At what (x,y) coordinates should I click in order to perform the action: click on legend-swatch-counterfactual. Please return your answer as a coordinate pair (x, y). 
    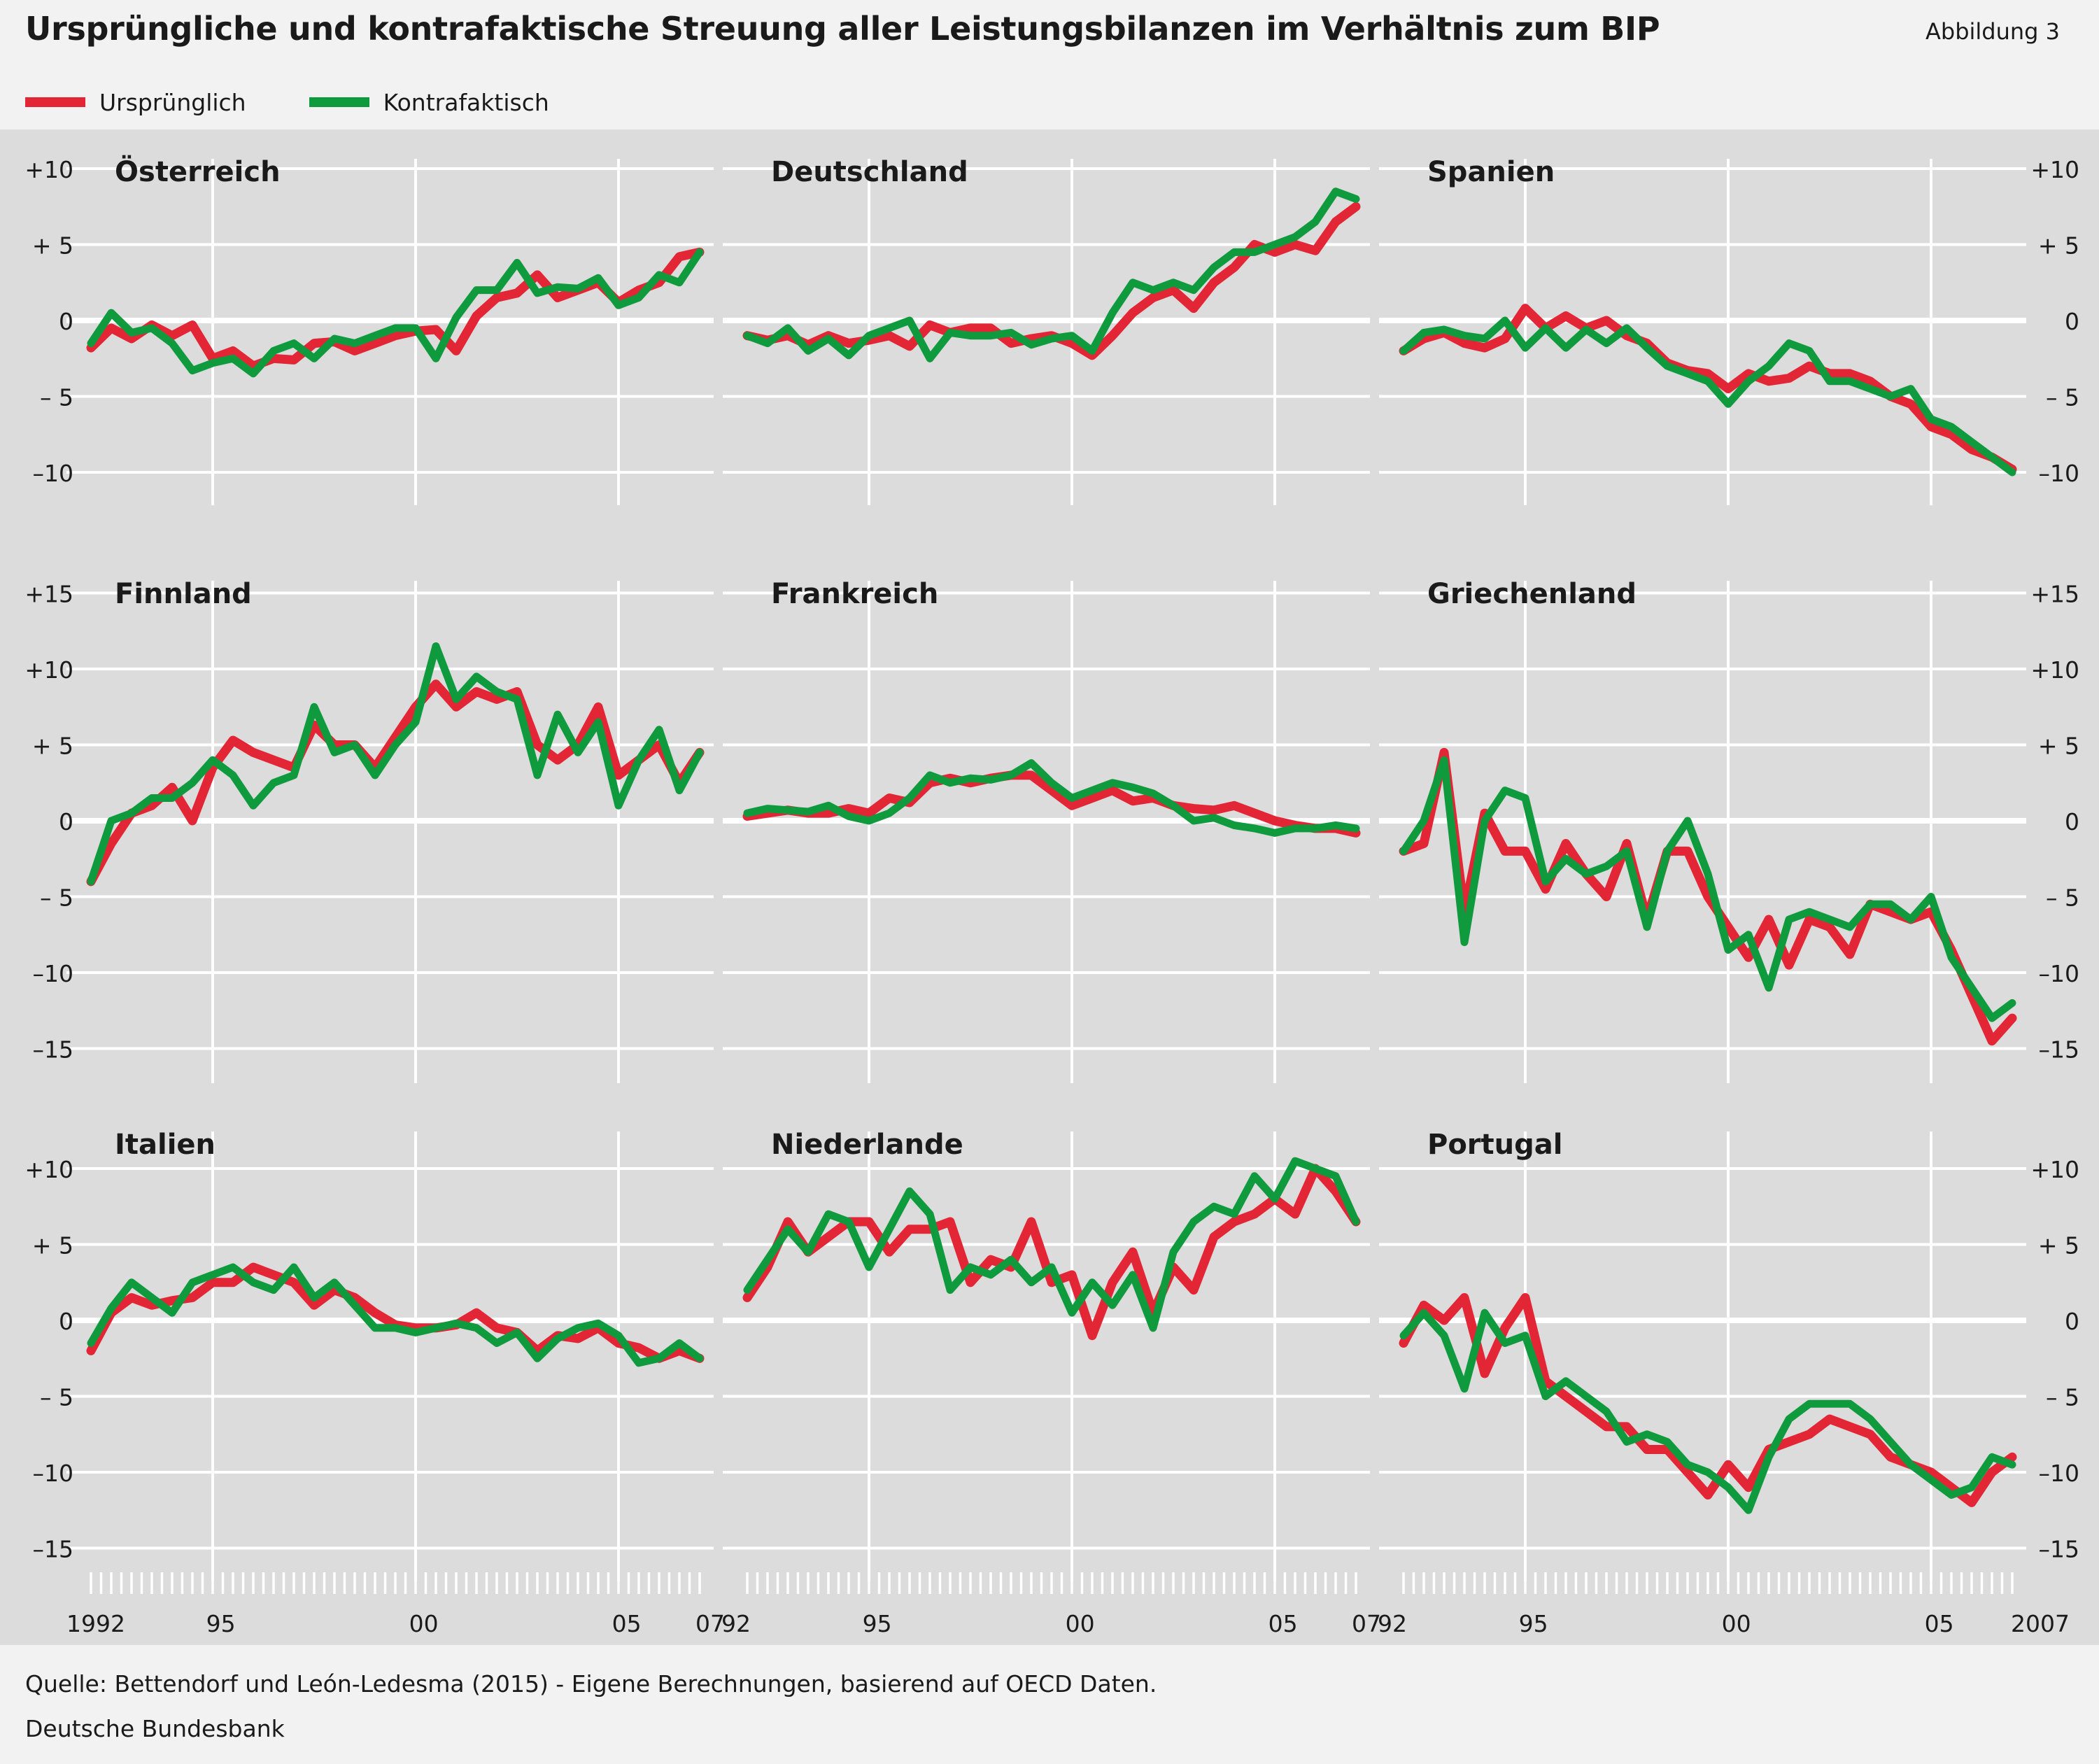
    Looking at the image, I should click on (339, 102).